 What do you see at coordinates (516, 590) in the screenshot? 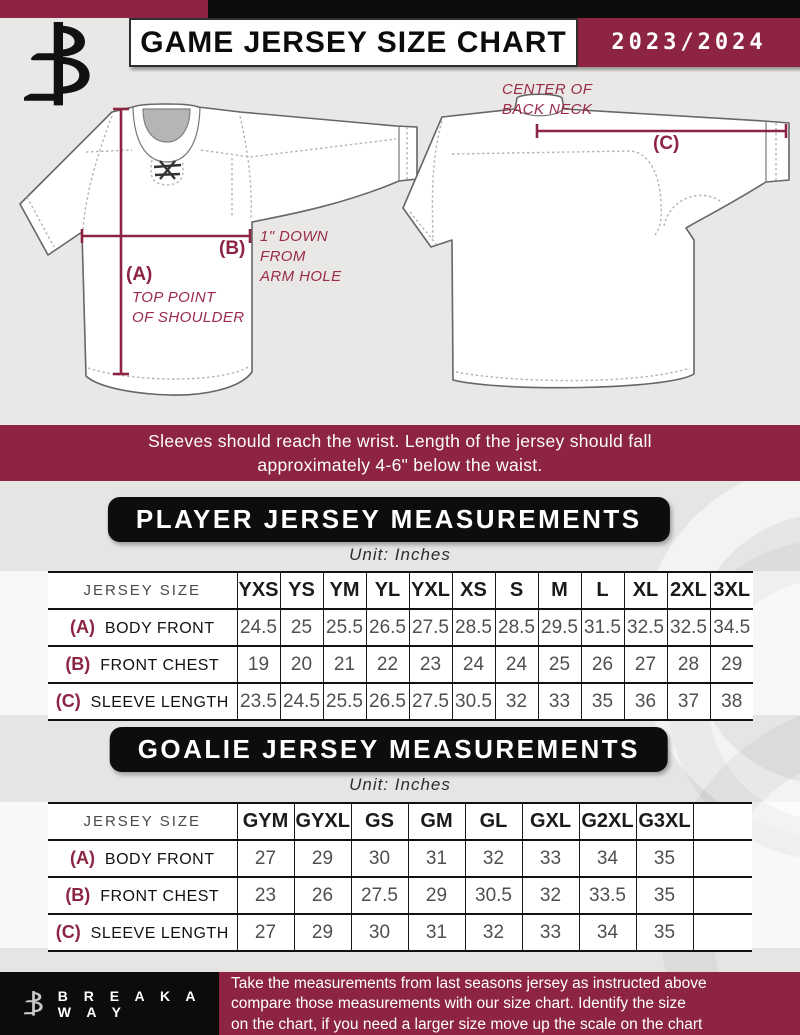
I see `size-column-header: S` at bounding box center [516, 590].